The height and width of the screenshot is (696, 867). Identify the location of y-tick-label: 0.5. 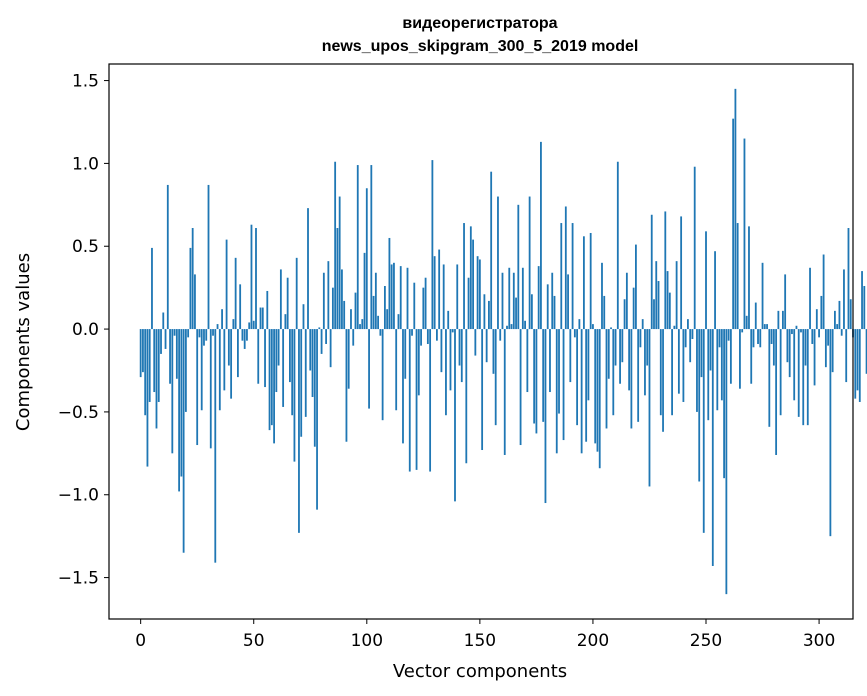
(85, 247).